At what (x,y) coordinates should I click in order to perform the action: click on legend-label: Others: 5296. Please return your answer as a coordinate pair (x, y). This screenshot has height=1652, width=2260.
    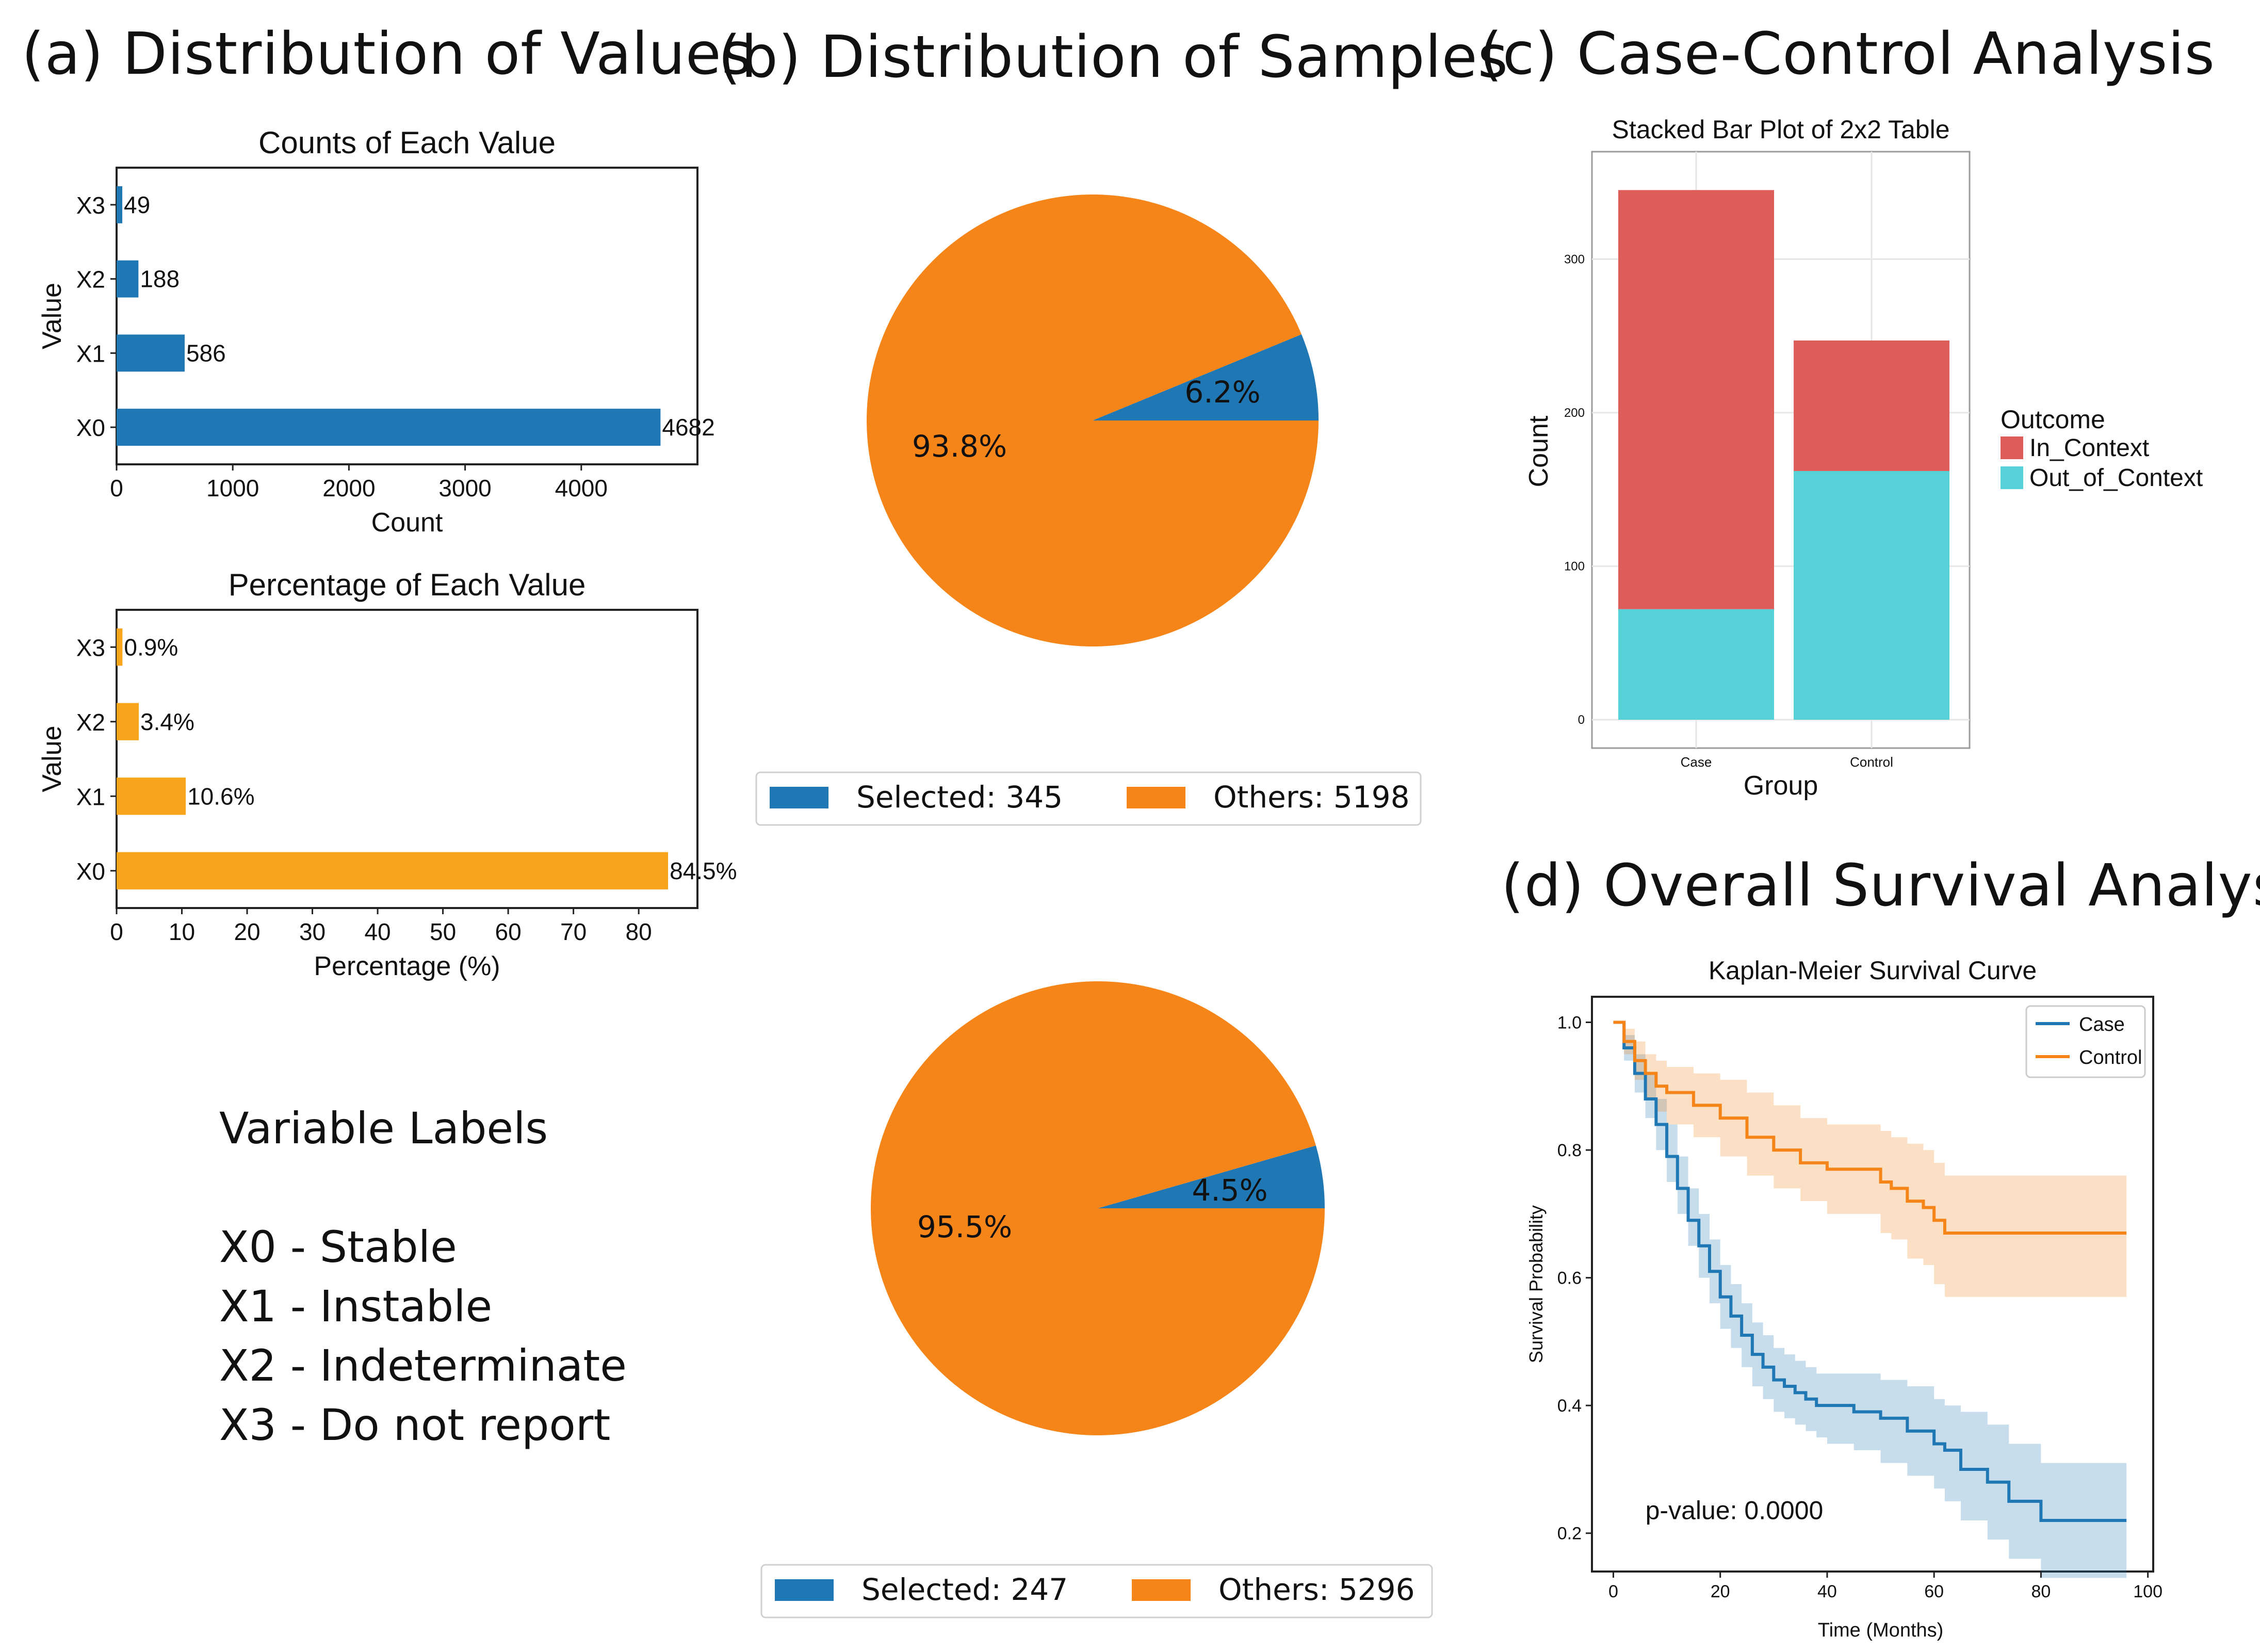
    Looking at the image, I should click on (1316, 1589).